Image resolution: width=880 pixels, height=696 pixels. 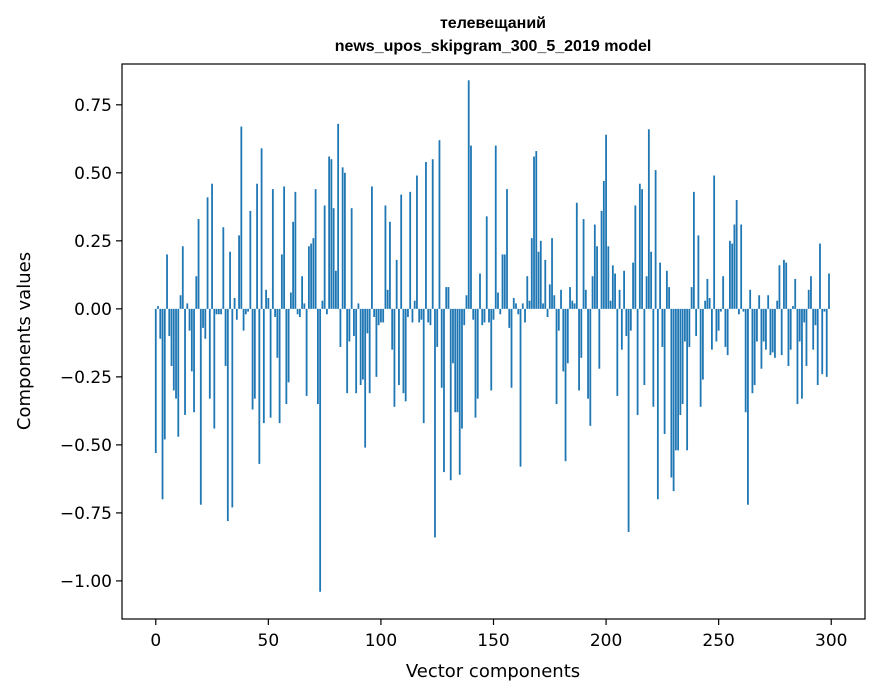 What do you see at coordinates (606, 641) in the screenshot?
I see `x-tick-label-4: 200` at bounding box center [606, 641].